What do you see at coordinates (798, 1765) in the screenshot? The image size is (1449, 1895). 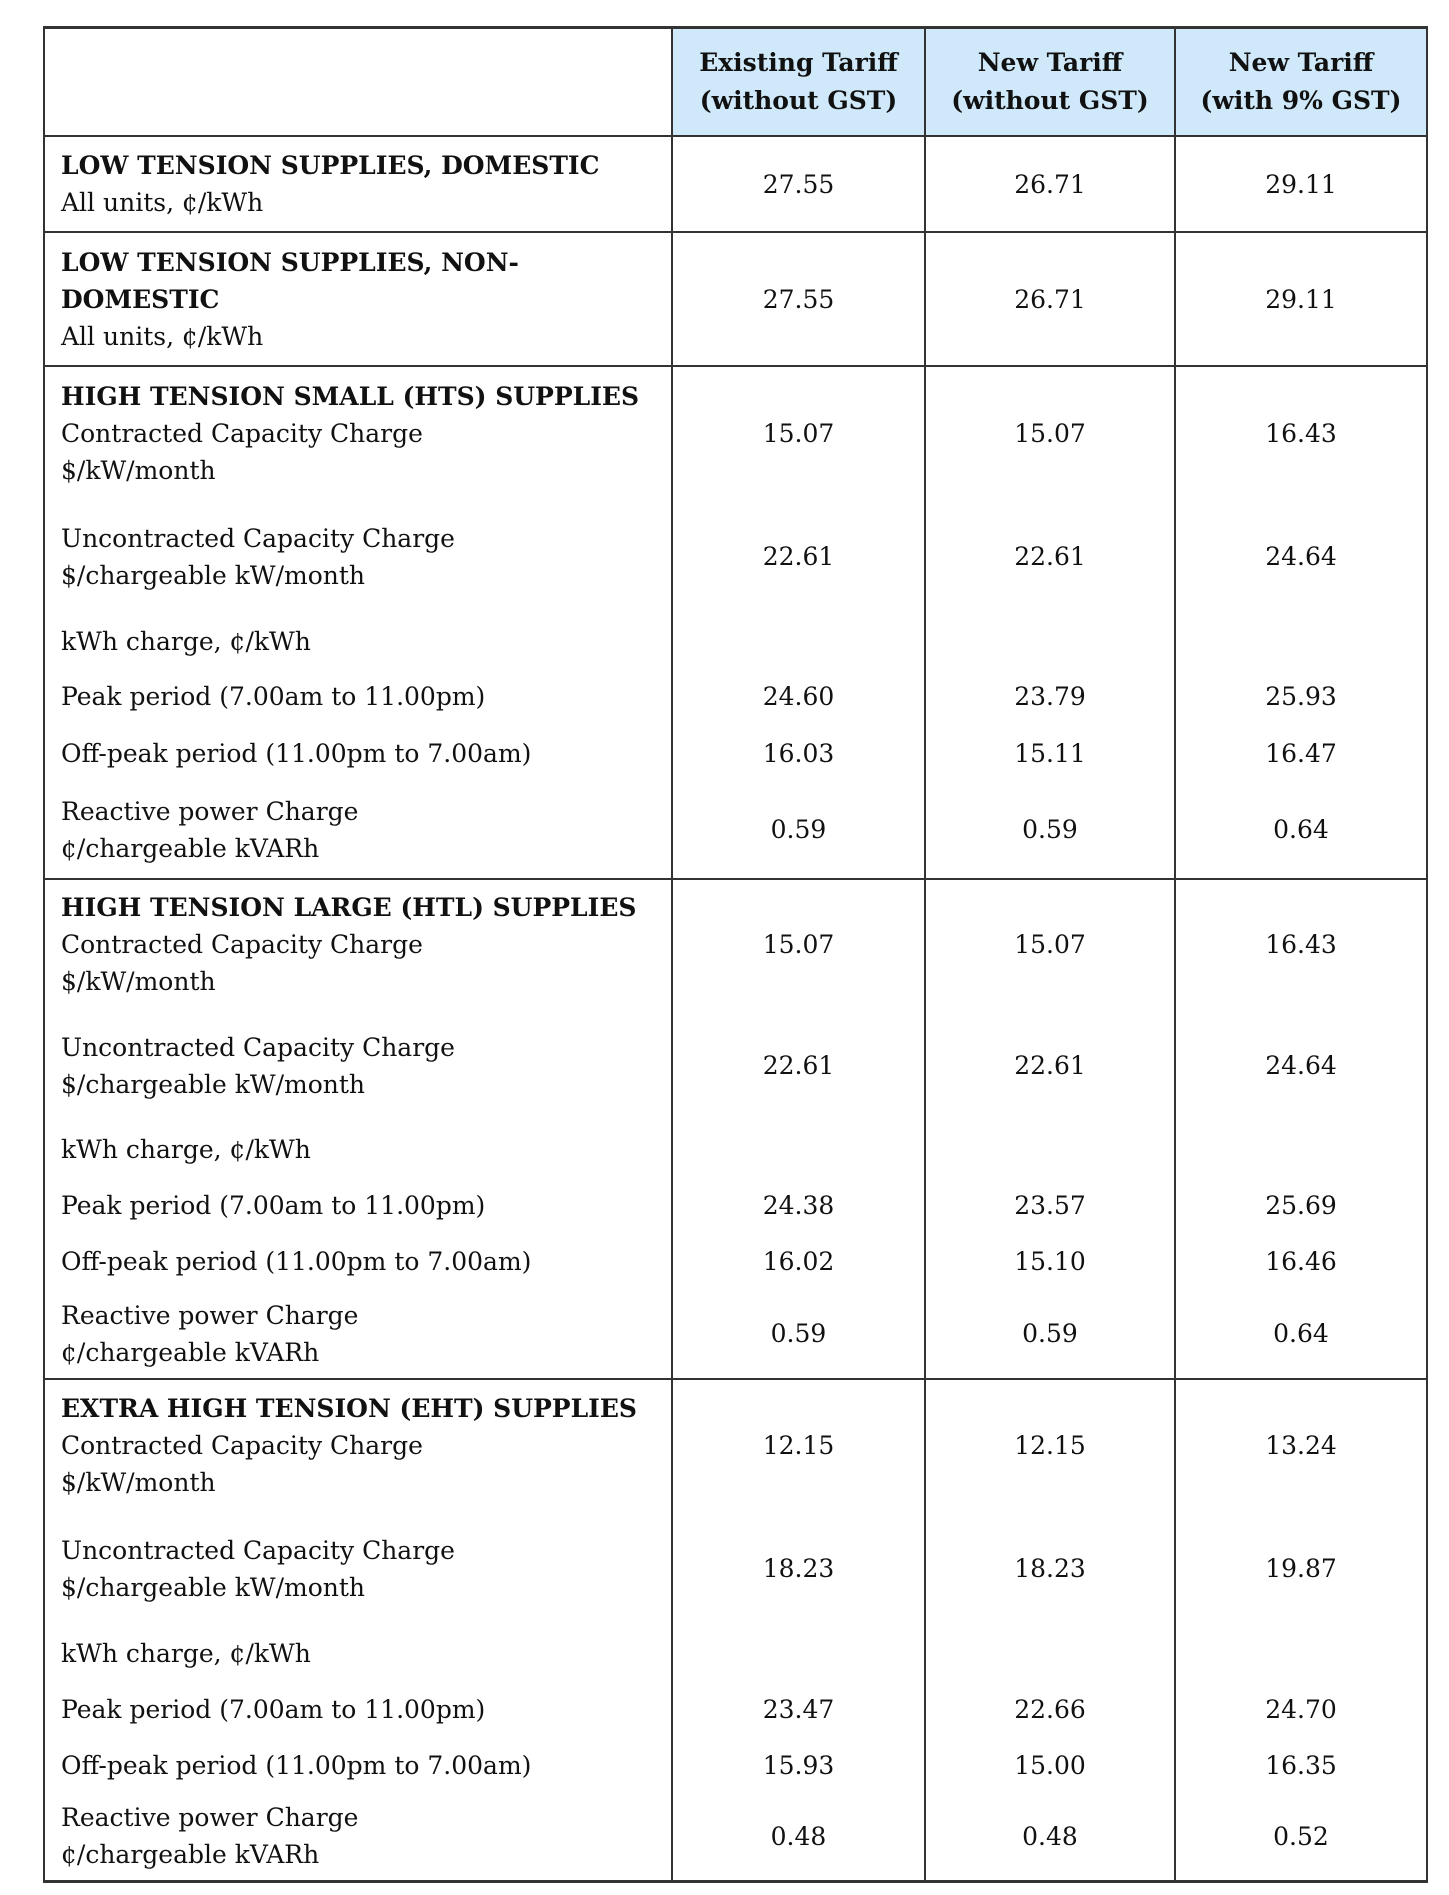 I see `existing-tariff-value: 15.93` at bounding box center [798, 1765].